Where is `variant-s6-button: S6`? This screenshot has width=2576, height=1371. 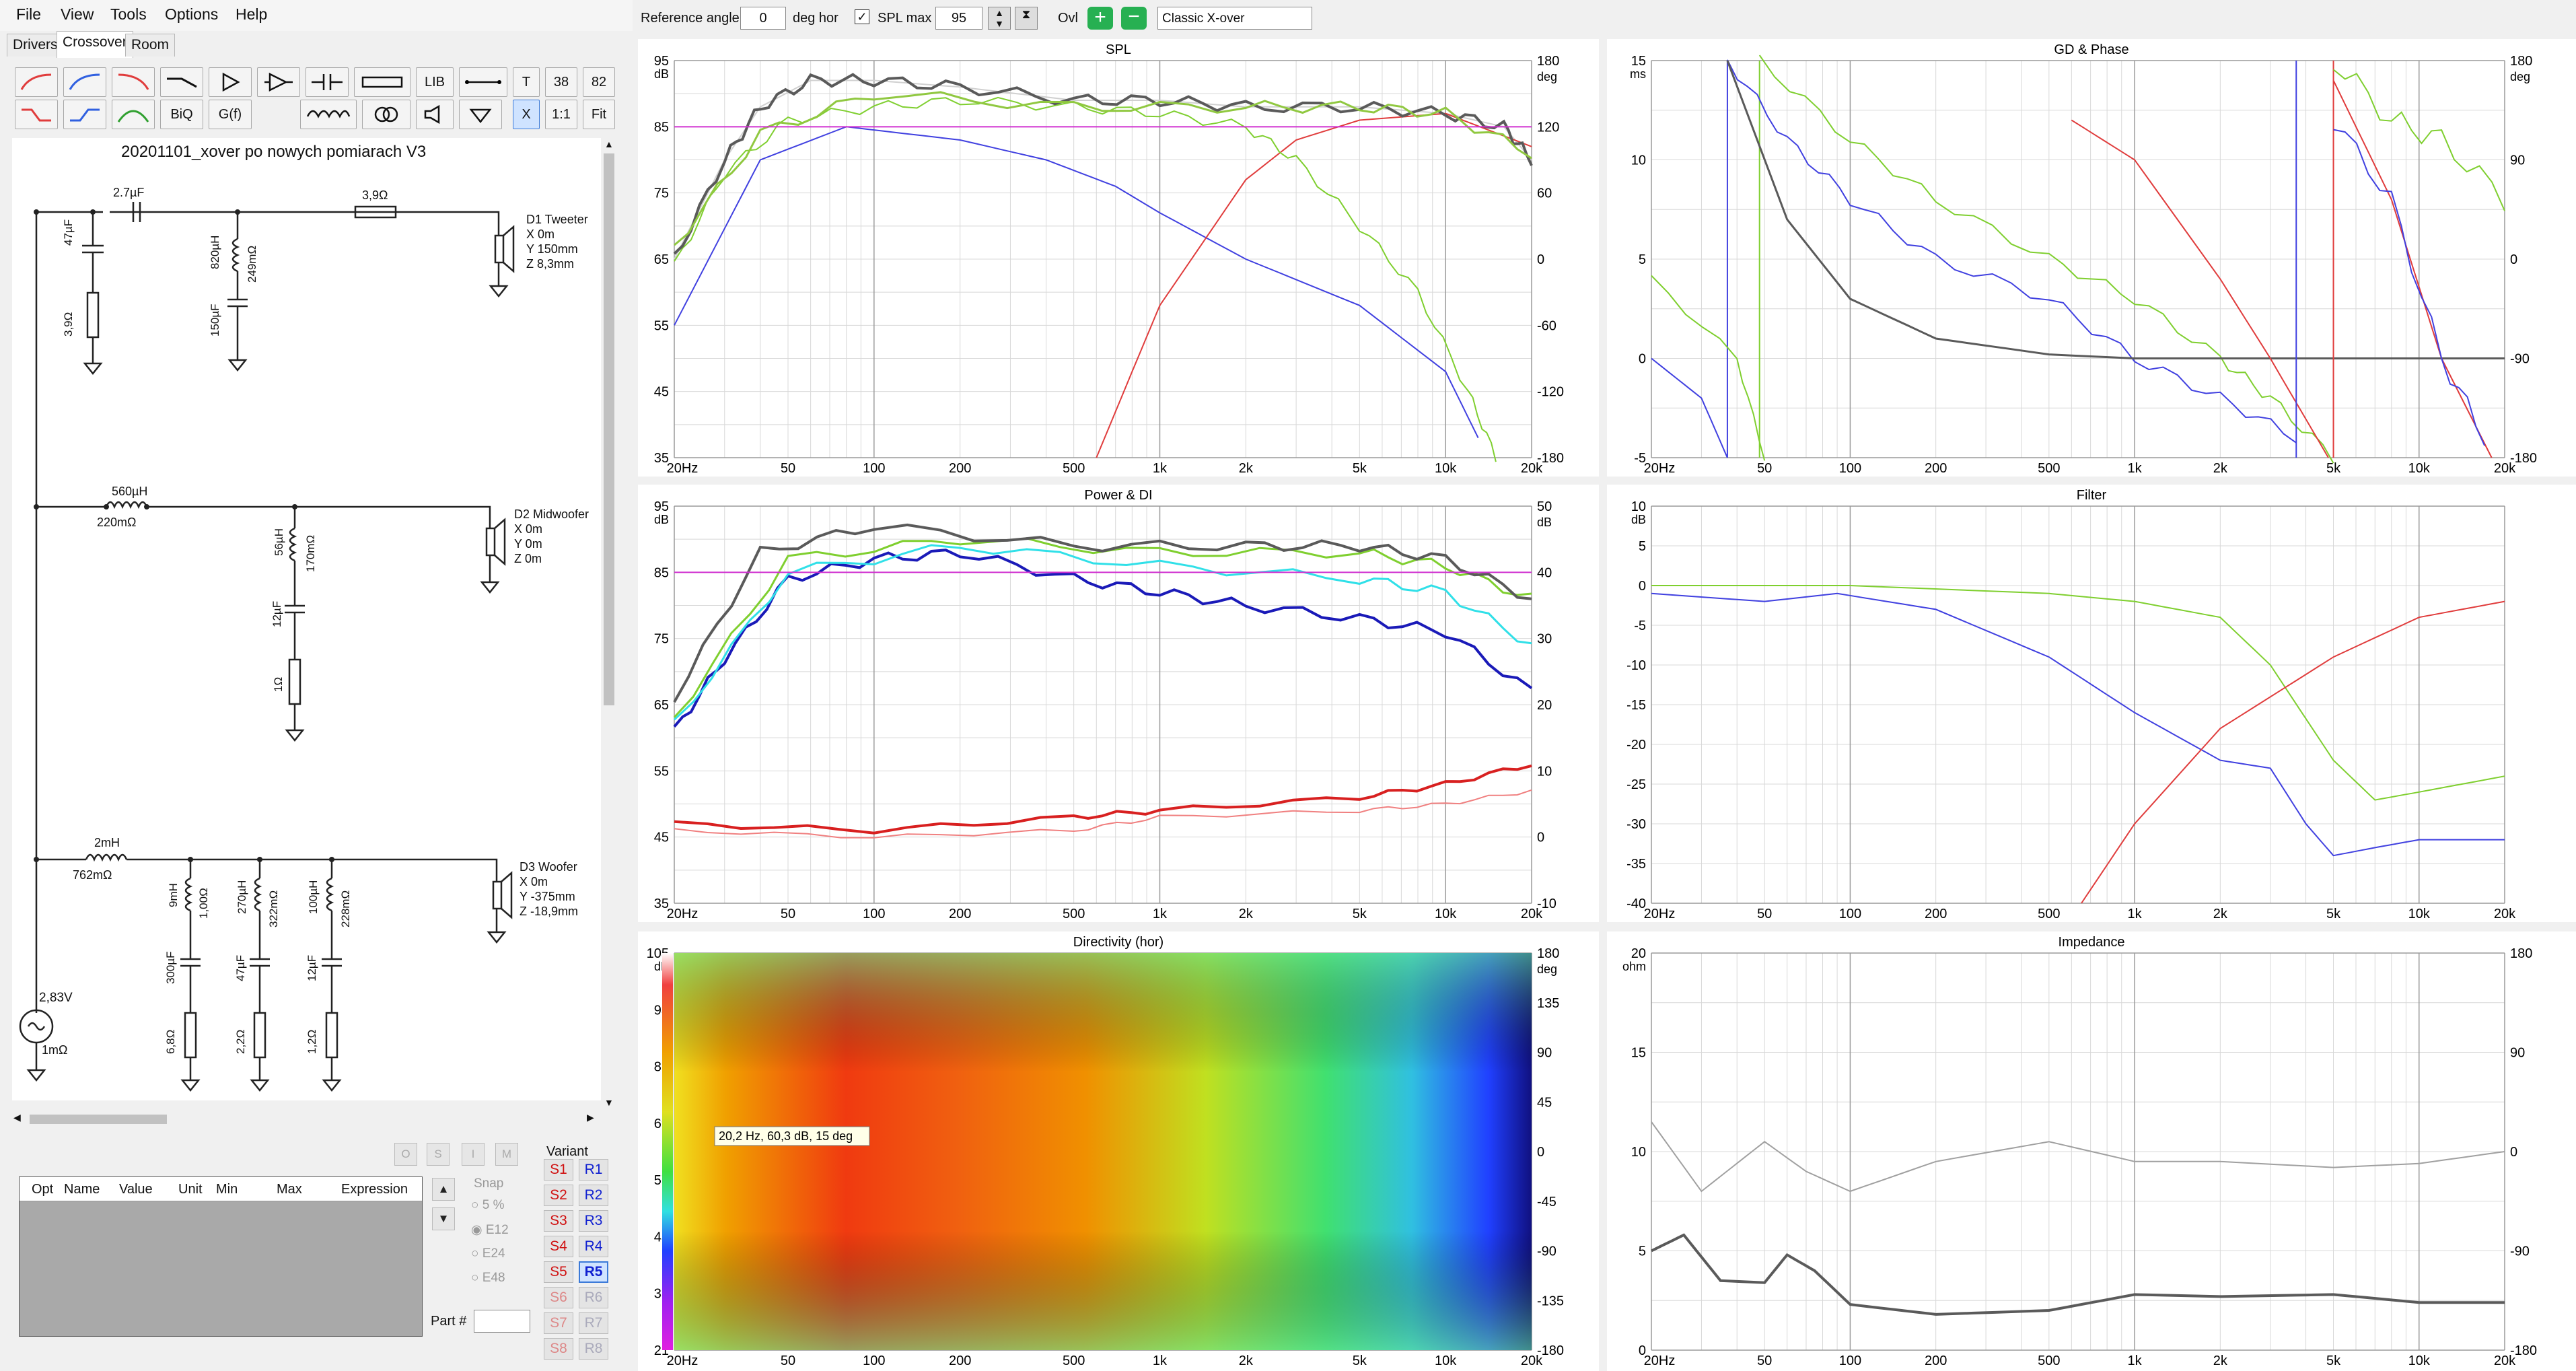 variant-s6-button: S6 is located at coordinates (558, 1297).